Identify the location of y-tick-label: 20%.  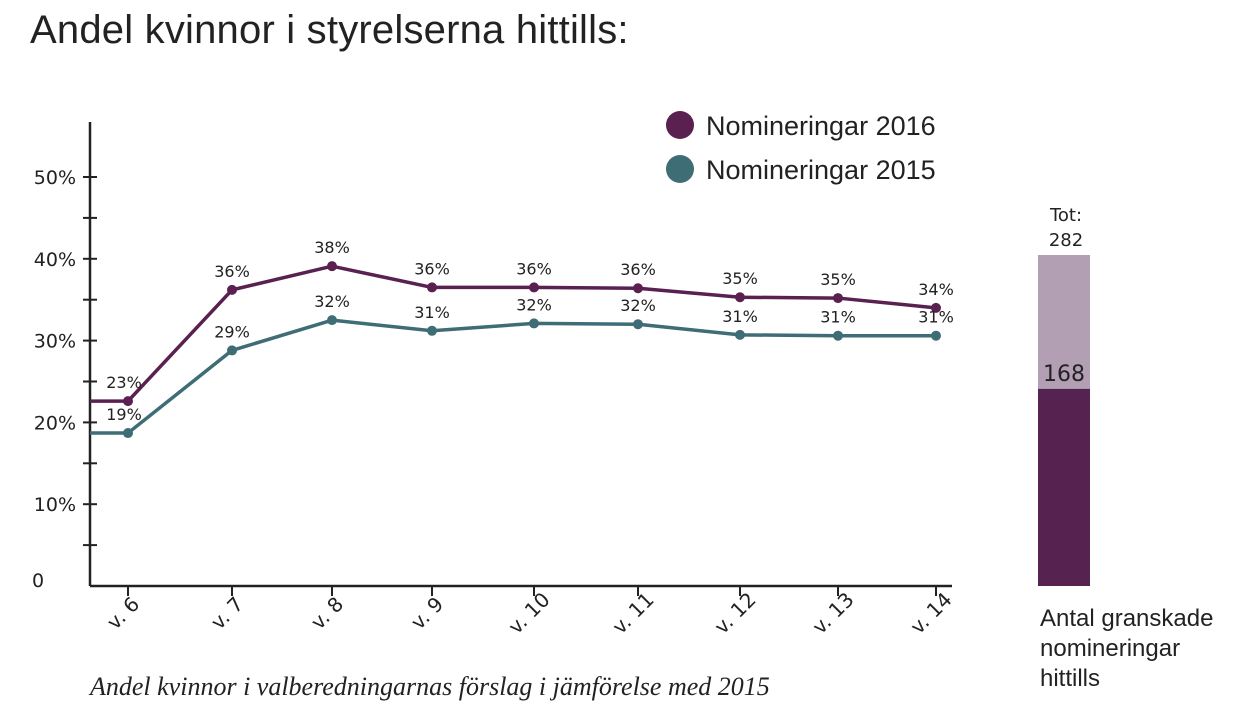
(55, 423).